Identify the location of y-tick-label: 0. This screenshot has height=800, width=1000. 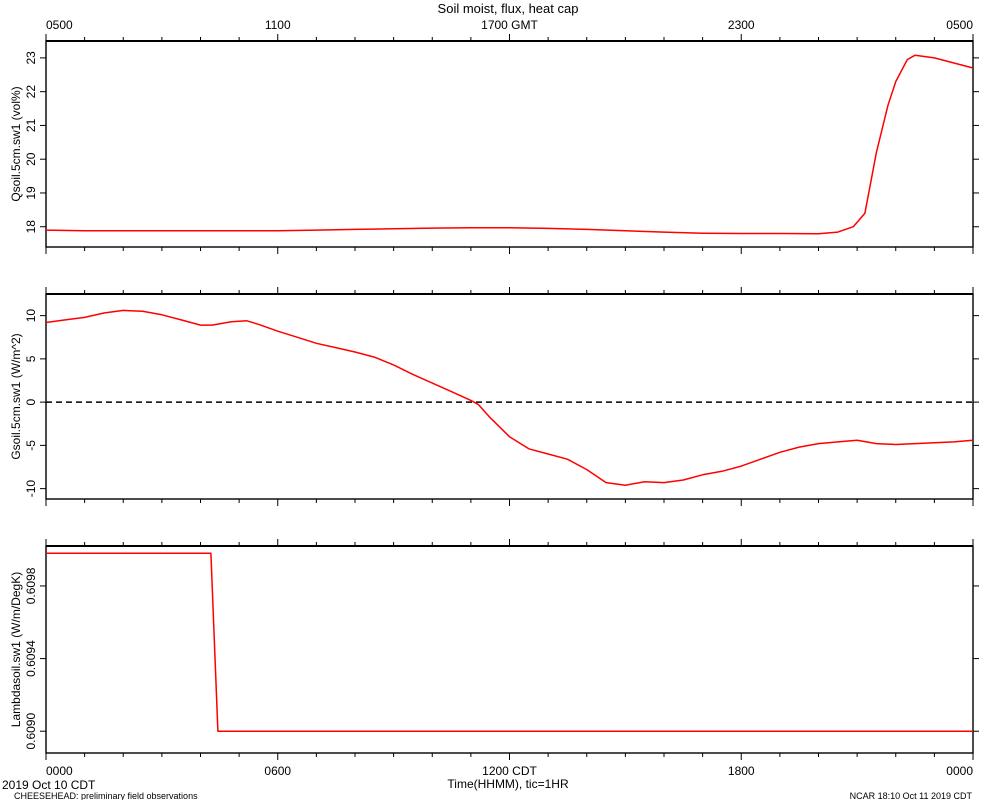
(31, 401).